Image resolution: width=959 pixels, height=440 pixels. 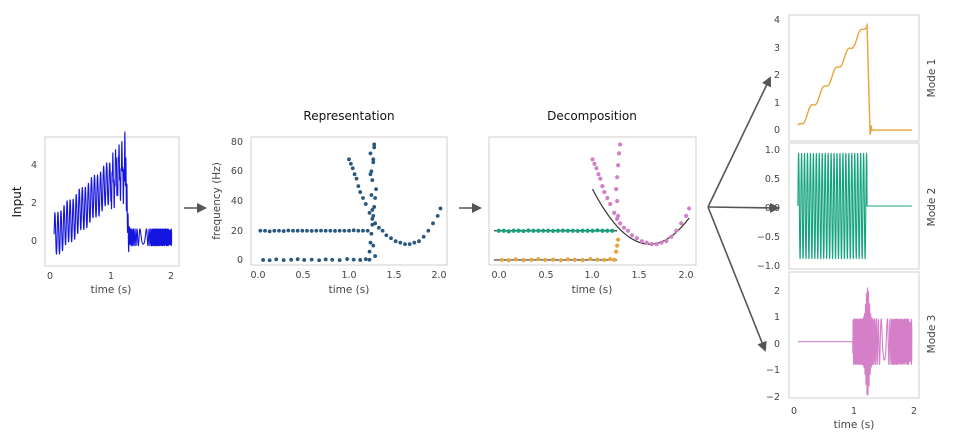 I want to click on representation-plot-frame, so click(x=349, y=201).